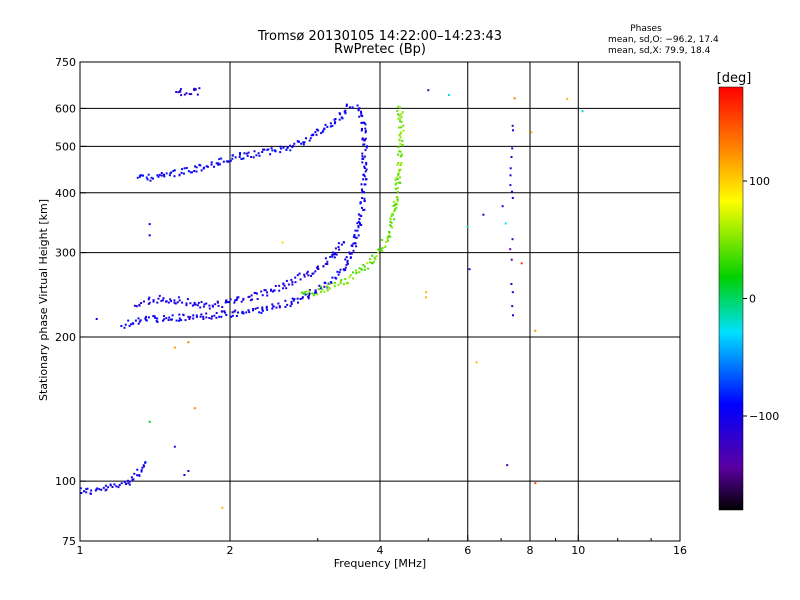  I want to click on phases-o-stats: mean, sd,O: −96.2, 17.4, so click(663, 40).